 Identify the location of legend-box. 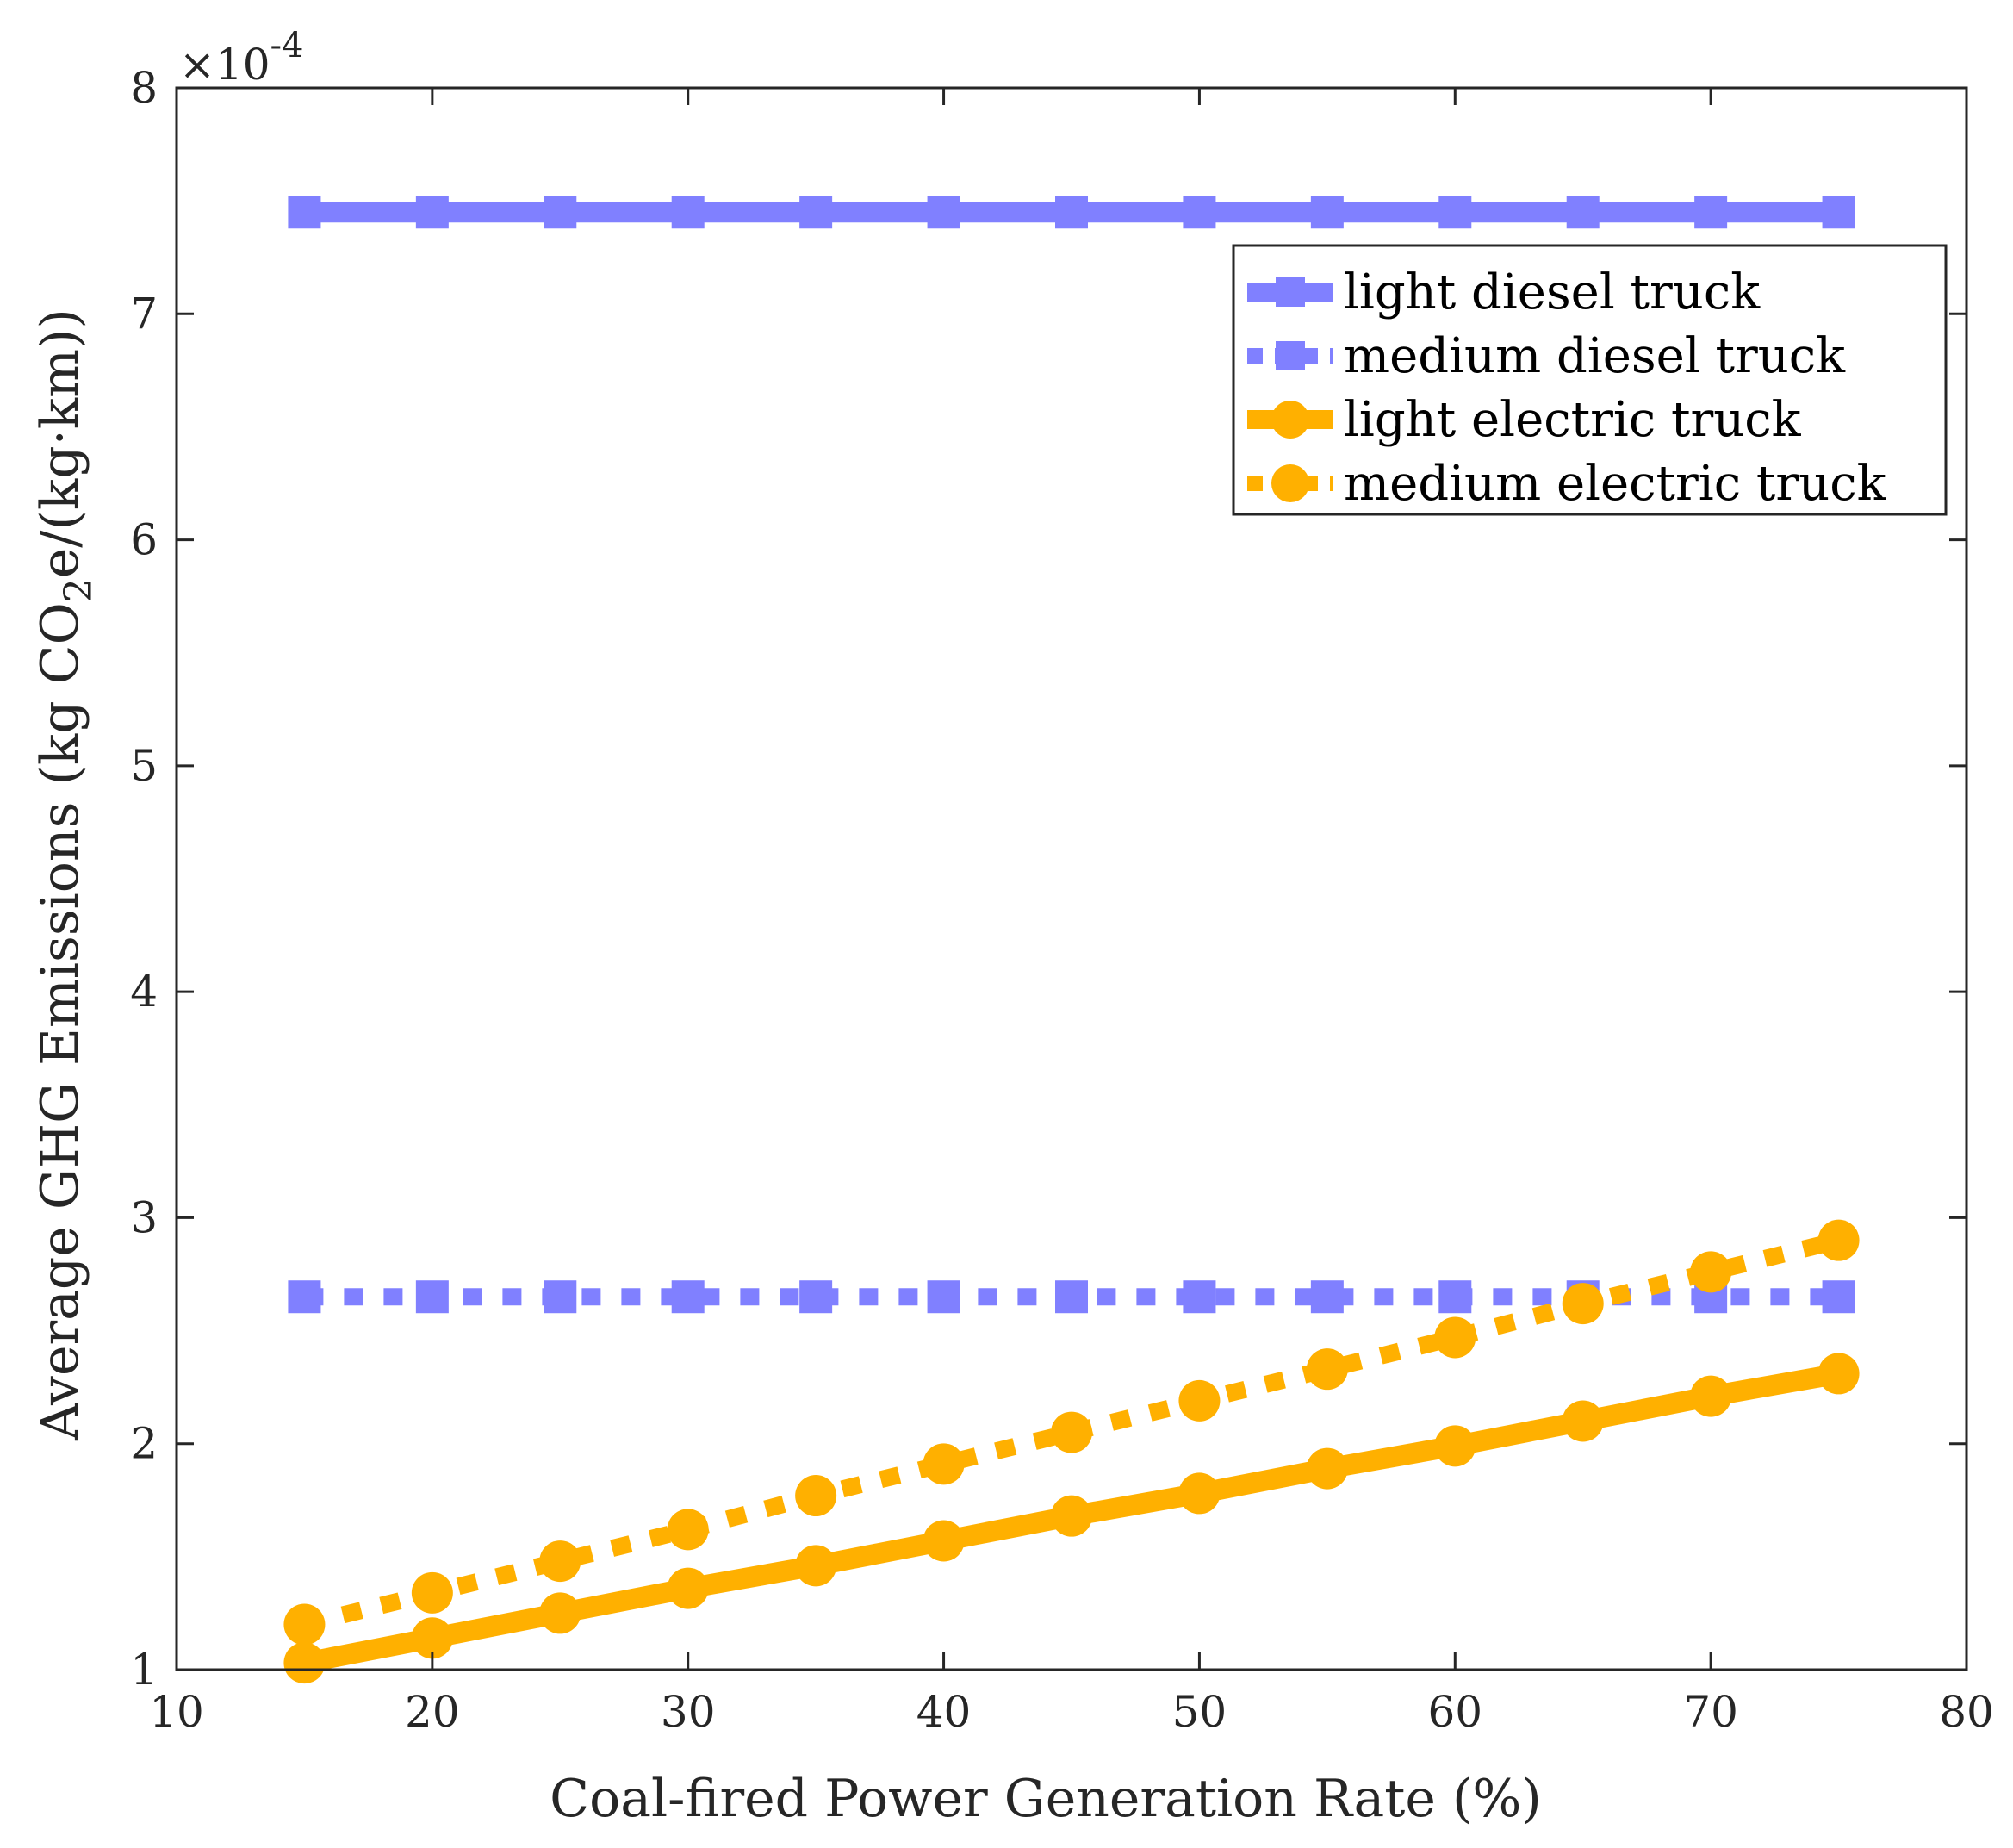
(1590, 380).